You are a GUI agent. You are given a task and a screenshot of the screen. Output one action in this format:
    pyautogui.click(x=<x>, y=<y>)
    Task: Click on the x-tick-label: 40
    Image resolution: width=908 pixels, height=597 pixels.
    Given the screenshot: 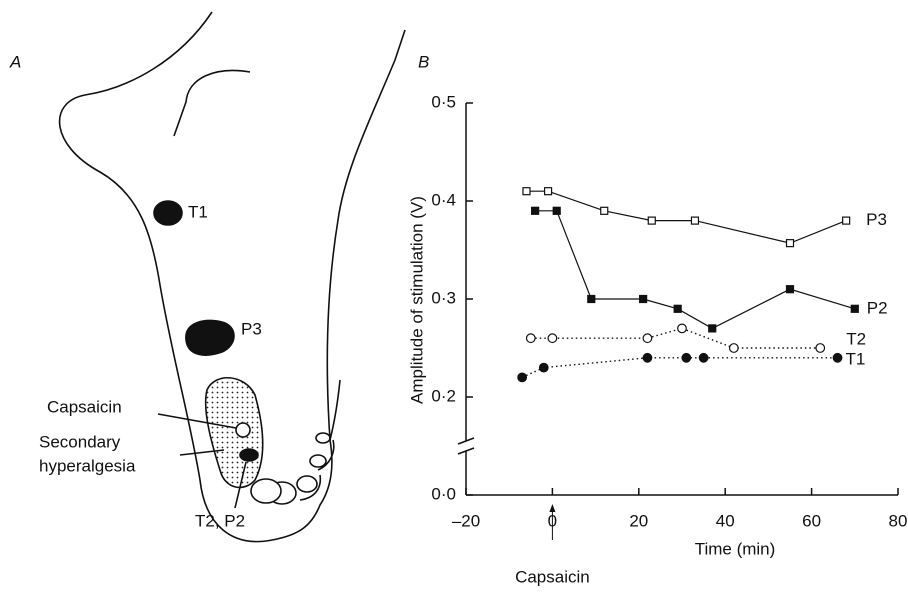 What is the action you would take?
    pyautogui.click(x=725, y=520)
    